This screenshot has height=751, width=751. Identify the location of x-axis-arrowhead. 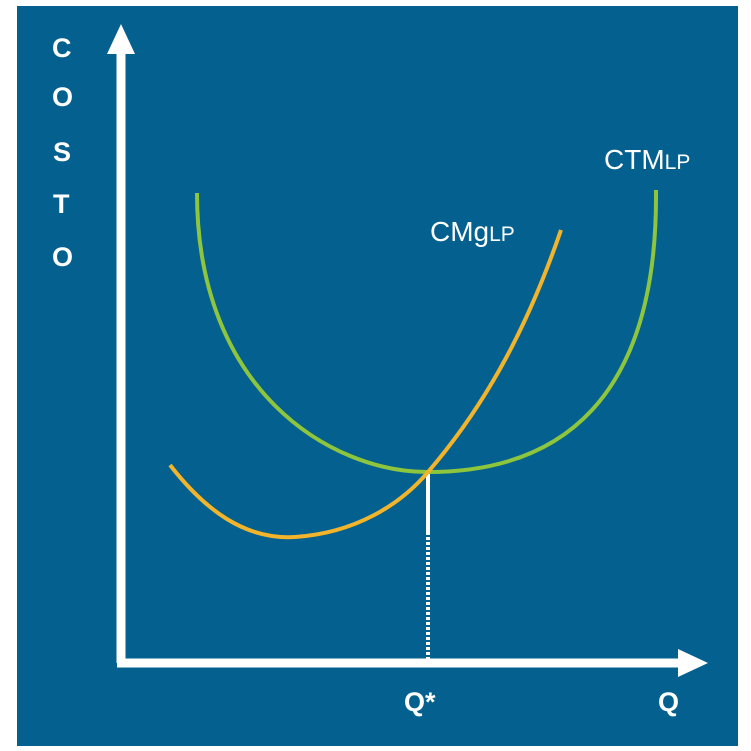
(693, 663).